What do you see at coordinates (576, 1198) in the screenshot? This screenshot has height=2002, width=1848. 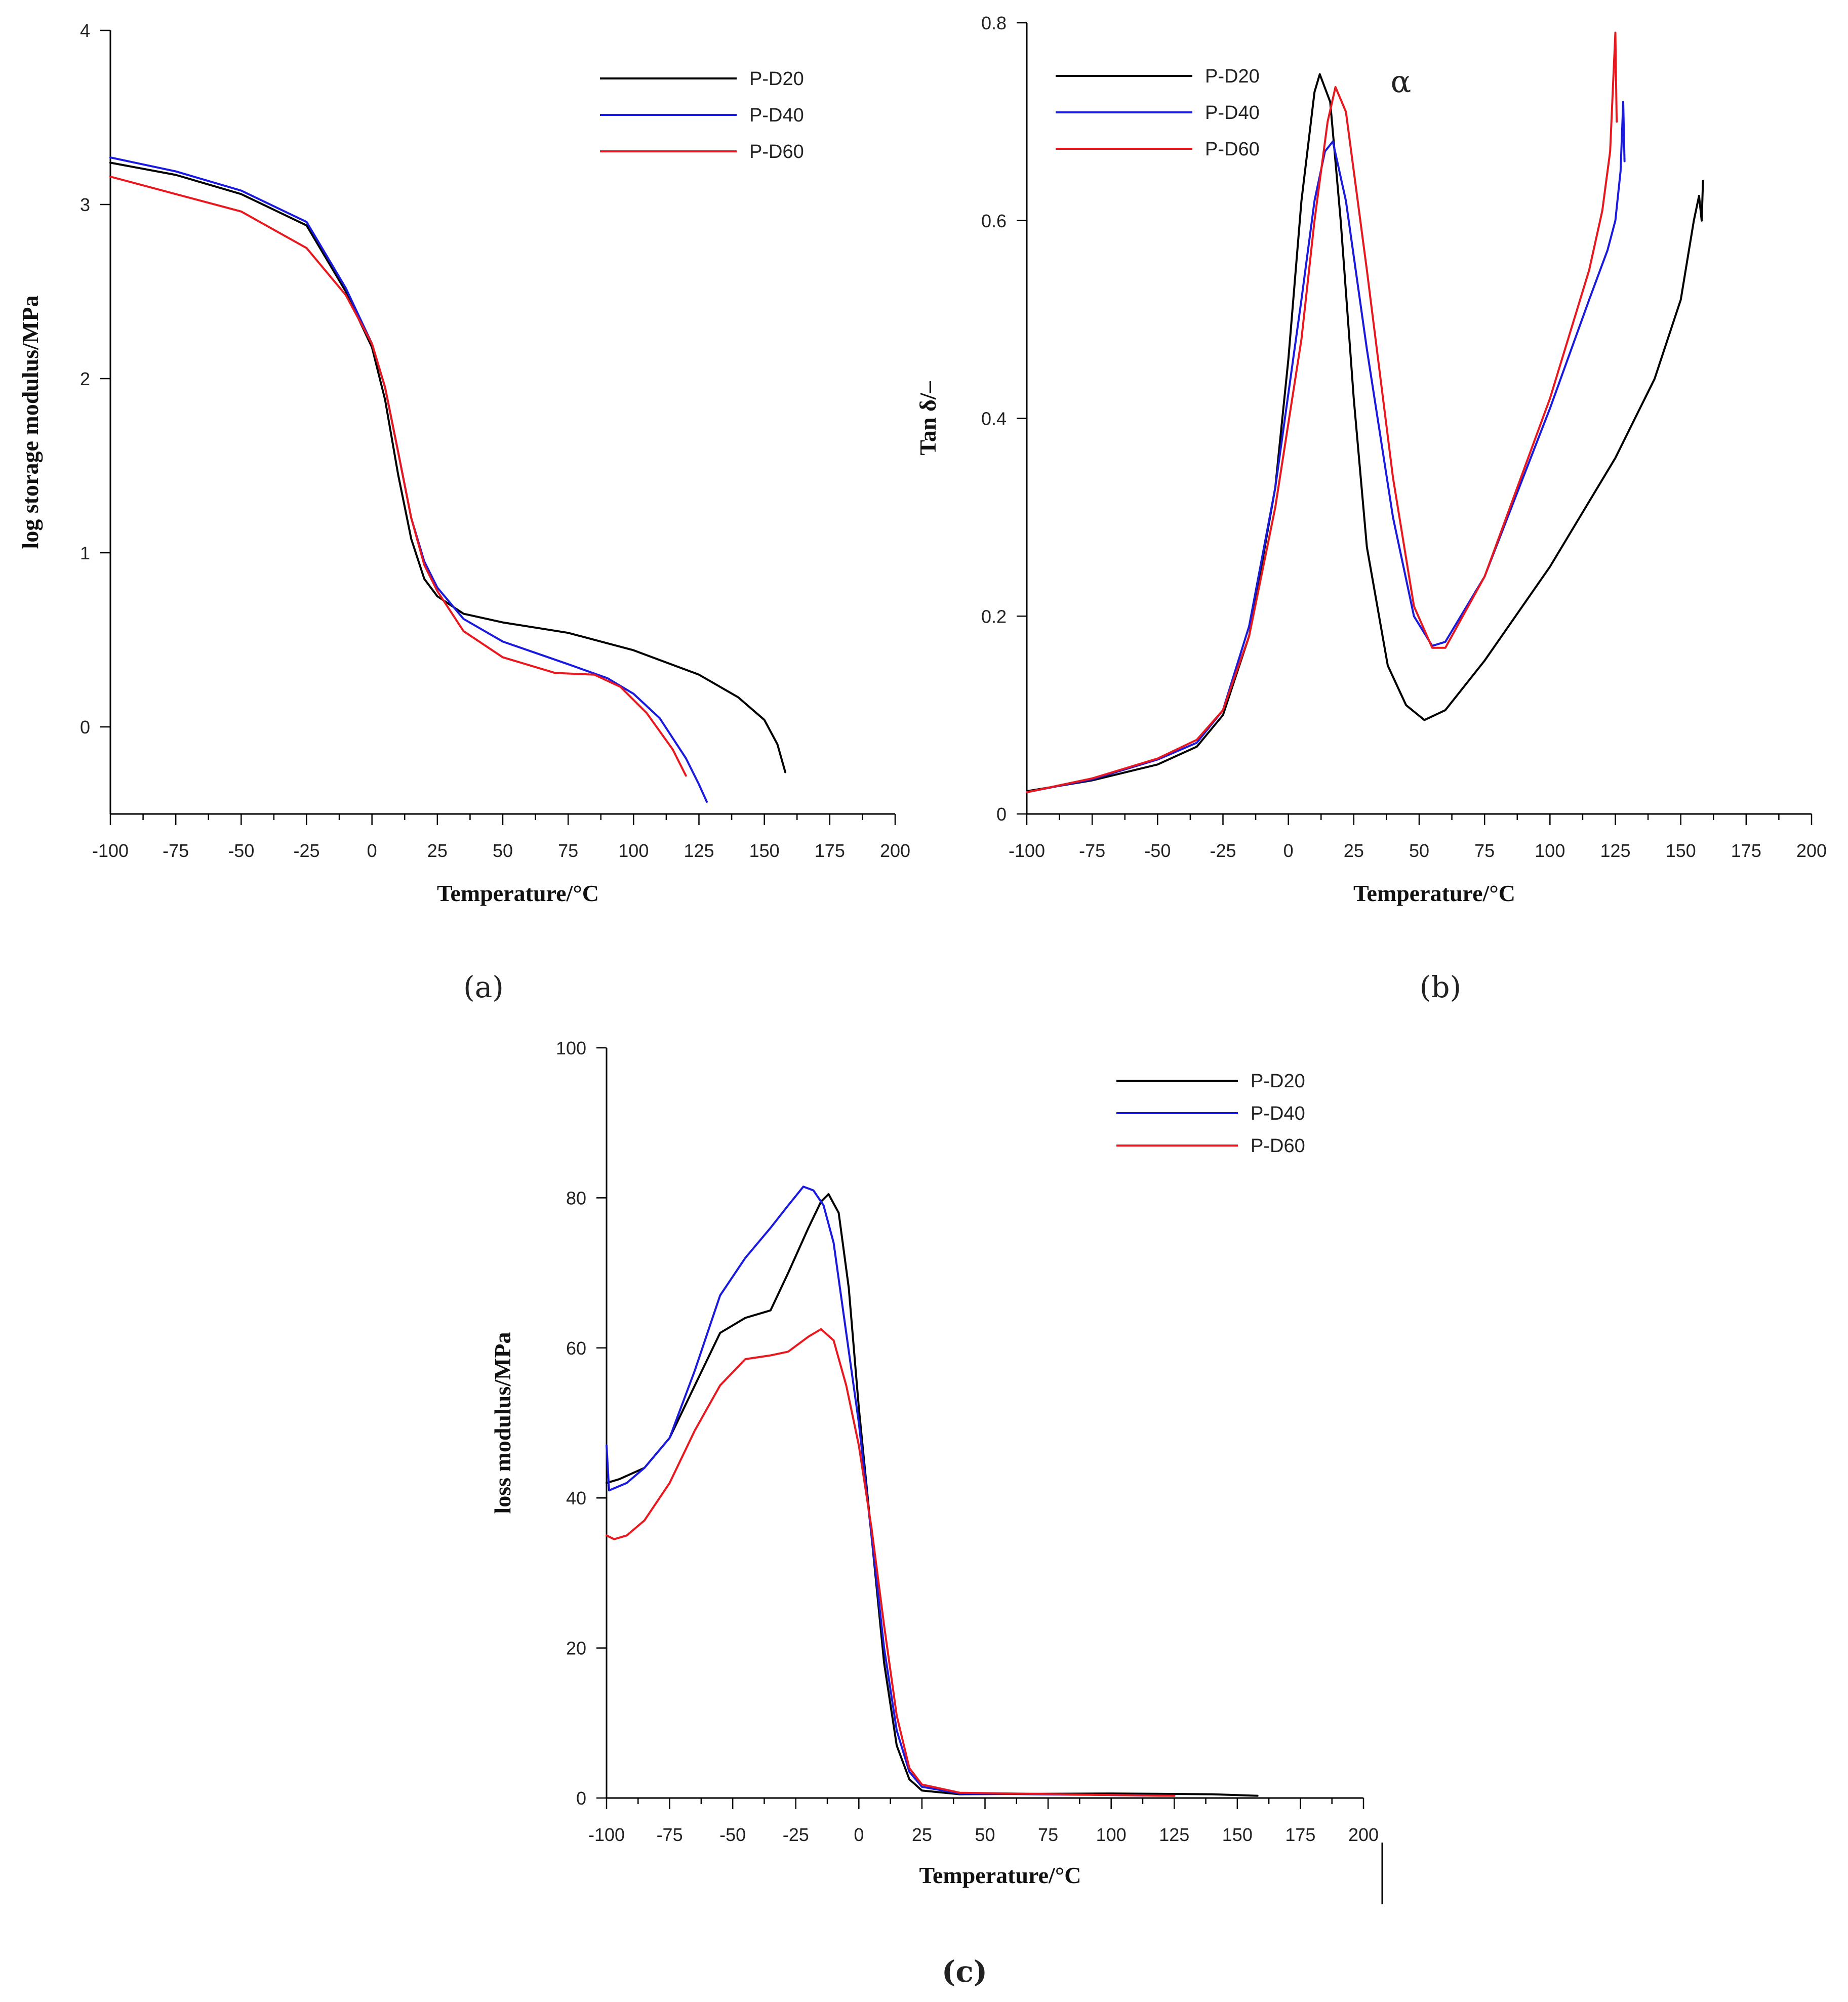 I see `y-tick-label: 80` at bounding box center [576, 1198].